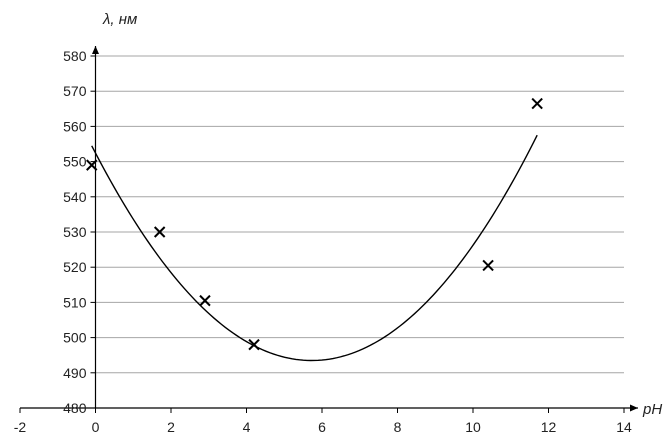  I want to click on x-axis-arrow, so click(634, 408).